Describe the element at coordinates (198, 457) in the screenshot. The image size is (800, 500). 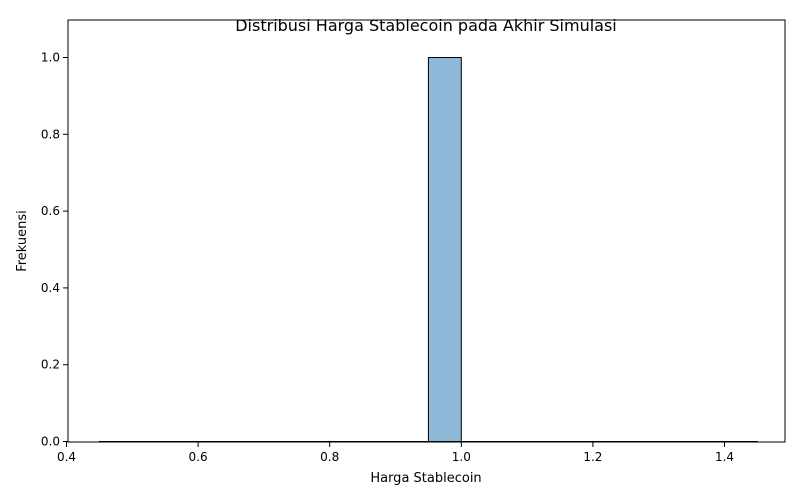
I see `x-tick-label: 0.6` at that location.